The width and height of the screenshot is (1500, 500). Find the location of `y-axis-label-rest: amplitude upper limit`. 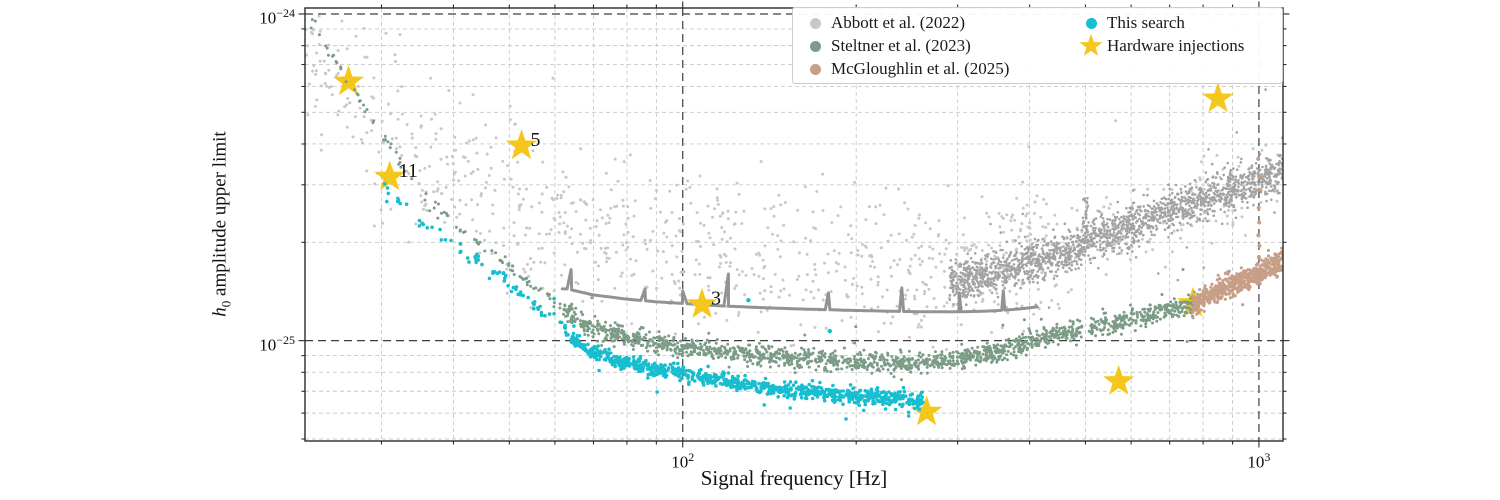

y-axis-label-rest: amplitude upper limit is located at coordinates (220, 216).